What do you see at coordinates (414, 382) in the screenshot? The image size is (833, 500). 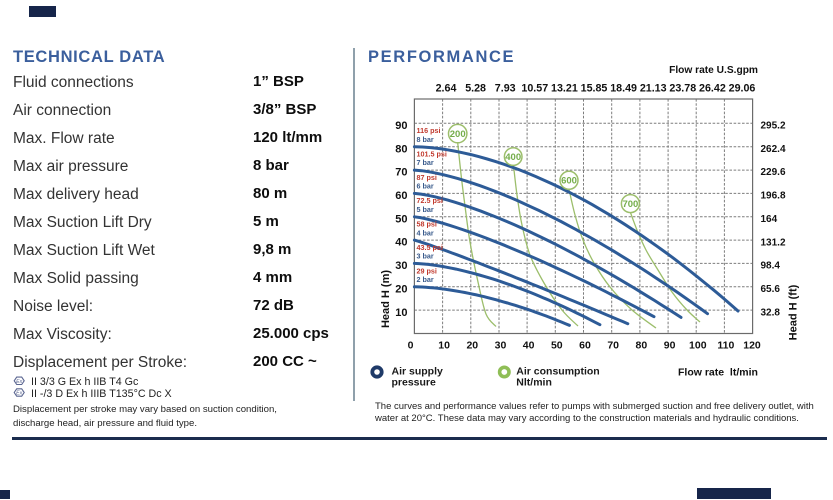 I see `svg-text: pressure` at bounding box center [414, 382].